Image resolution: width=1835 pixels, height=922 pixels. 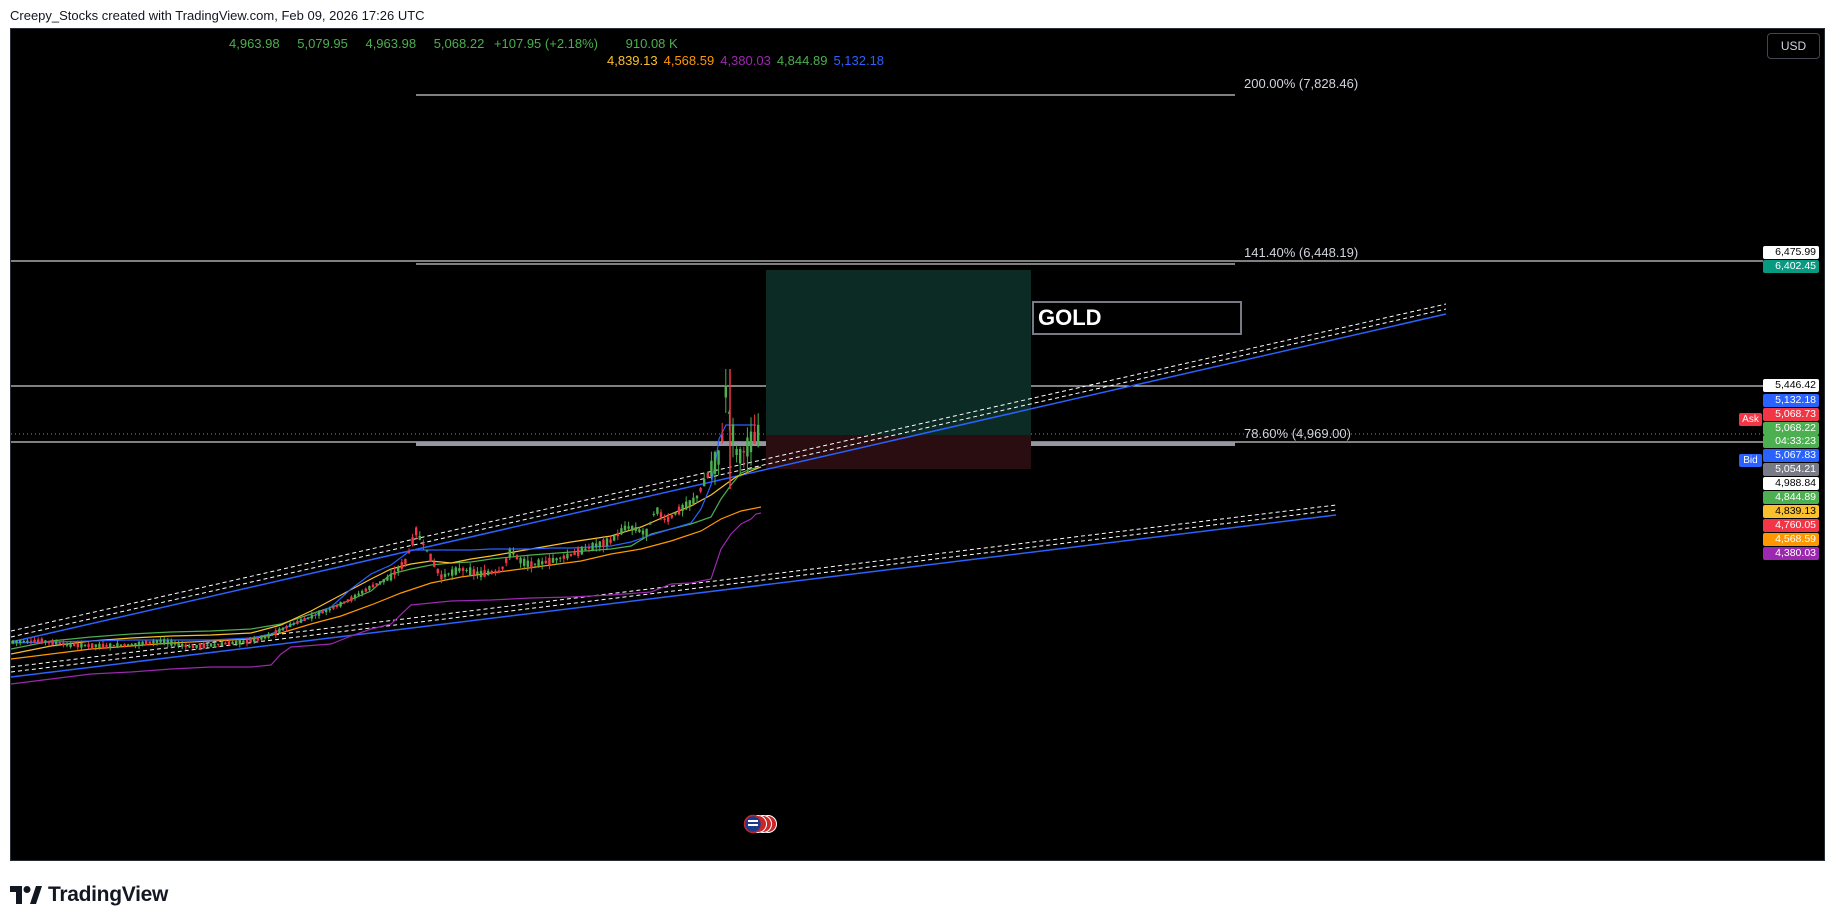 What do you see at coordinates (546, 43) in the screenshot?
I see `ohlc-change: +107.95 (+2.18%)` at bounding box center [546, 43].